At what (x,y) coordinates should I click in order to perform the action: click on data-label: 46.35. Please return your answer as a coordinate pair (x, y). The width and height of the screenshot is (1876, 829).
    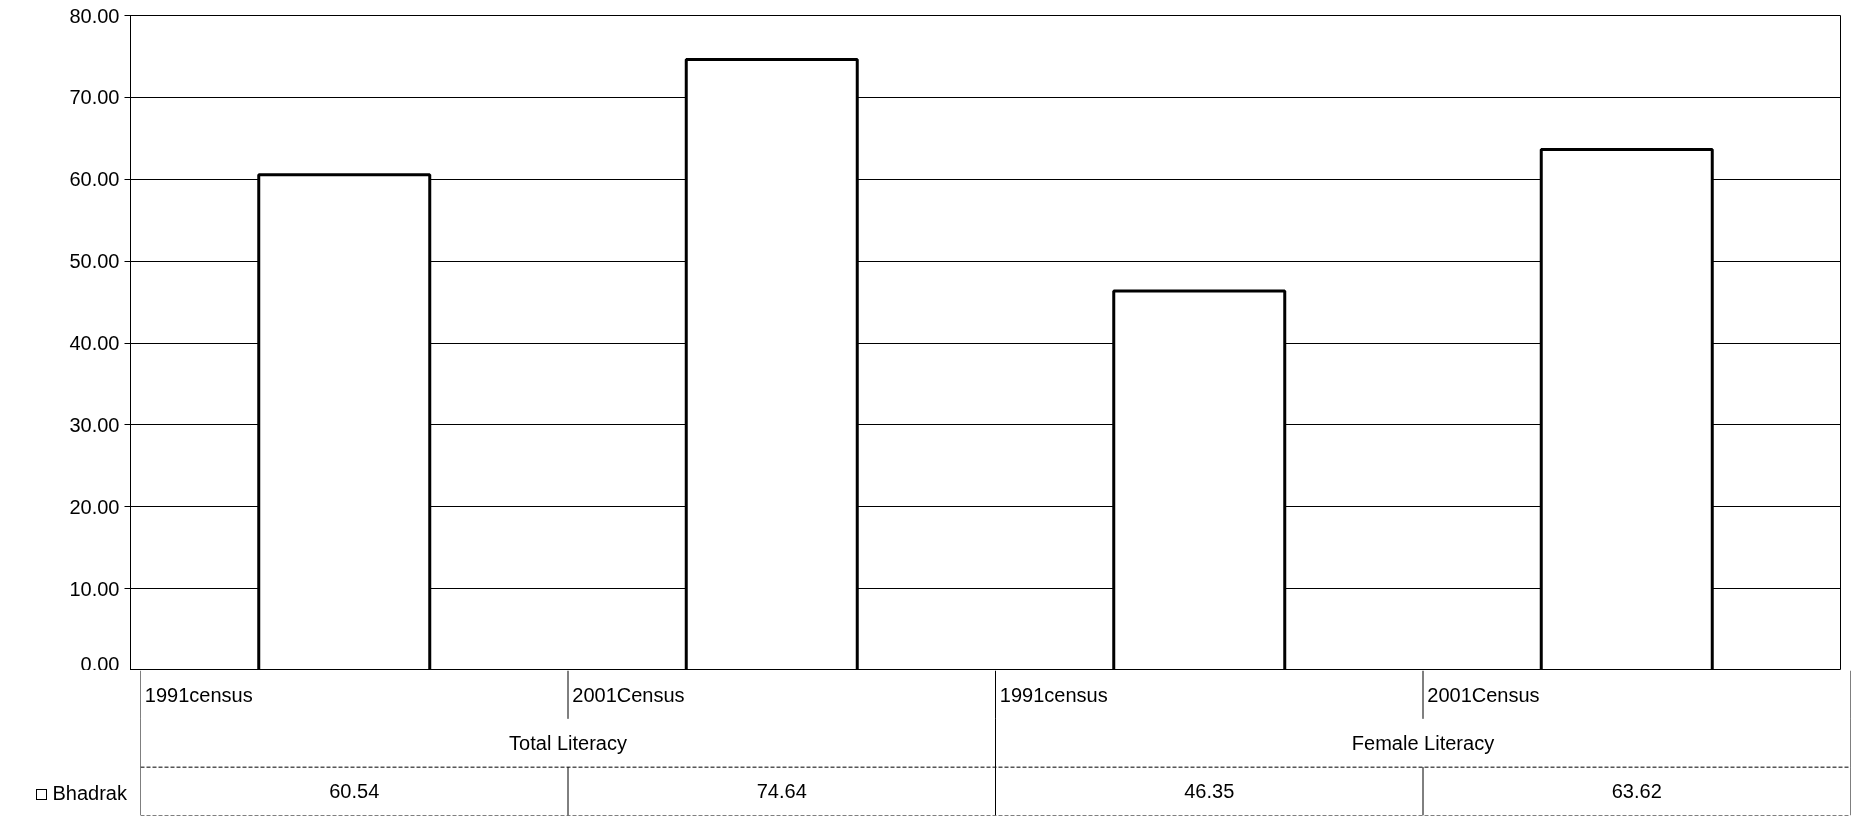
    Looking at the image, I should click on (1209, 791).